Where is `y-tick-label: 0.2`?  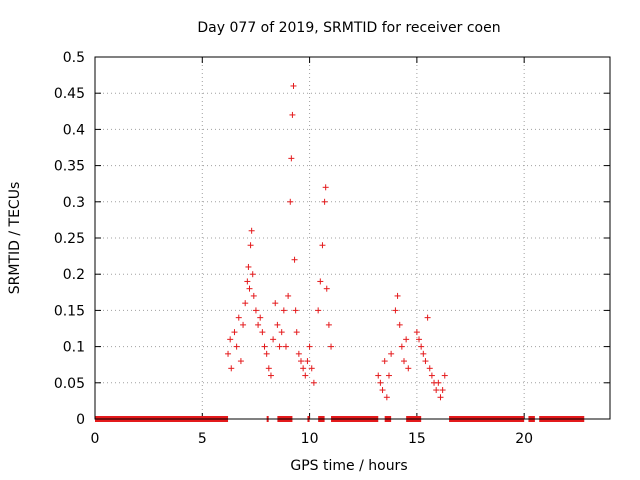 y-tick-label: 0.2 is located at coordinates (74, 275).